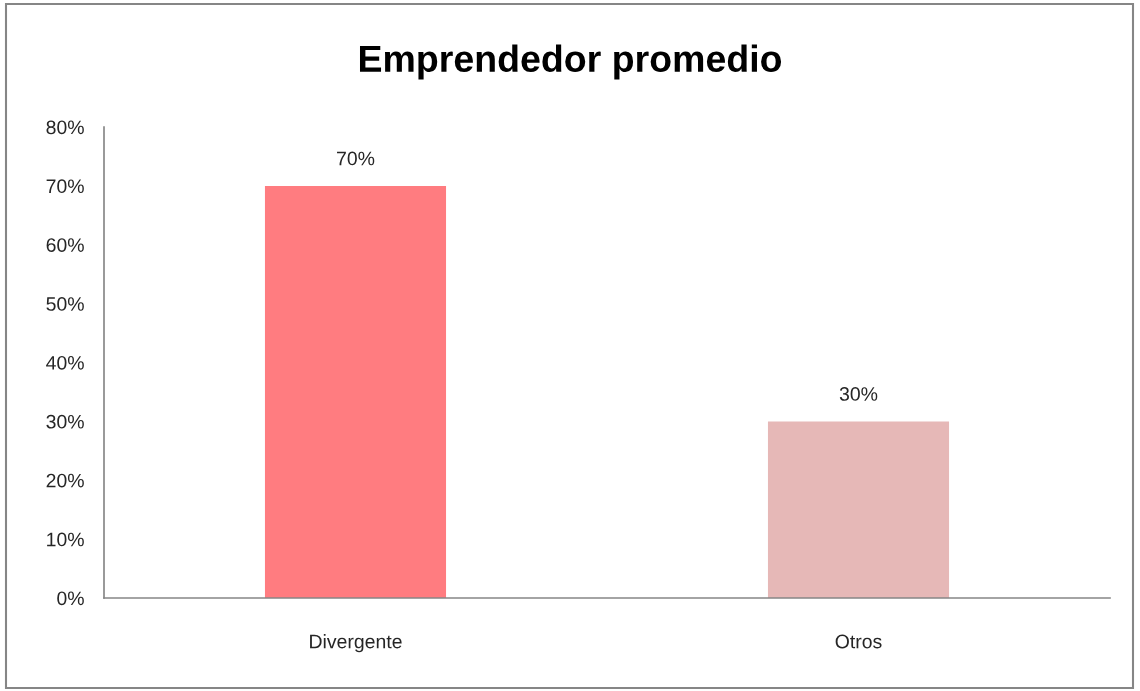 Image resolution: width=1140 pixels, height=691 pixels. I want to click on y-tick-label: 20%, so click(65, 480).